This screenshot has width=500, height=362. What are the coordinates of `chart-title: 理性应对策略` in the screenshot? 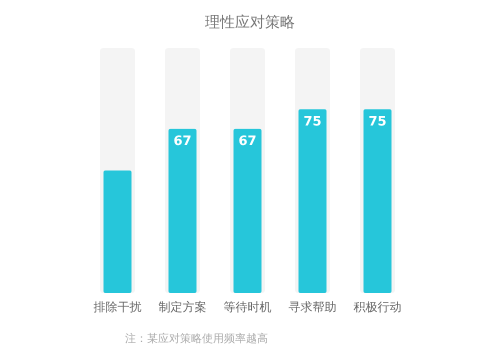 It's located at (250, 22).